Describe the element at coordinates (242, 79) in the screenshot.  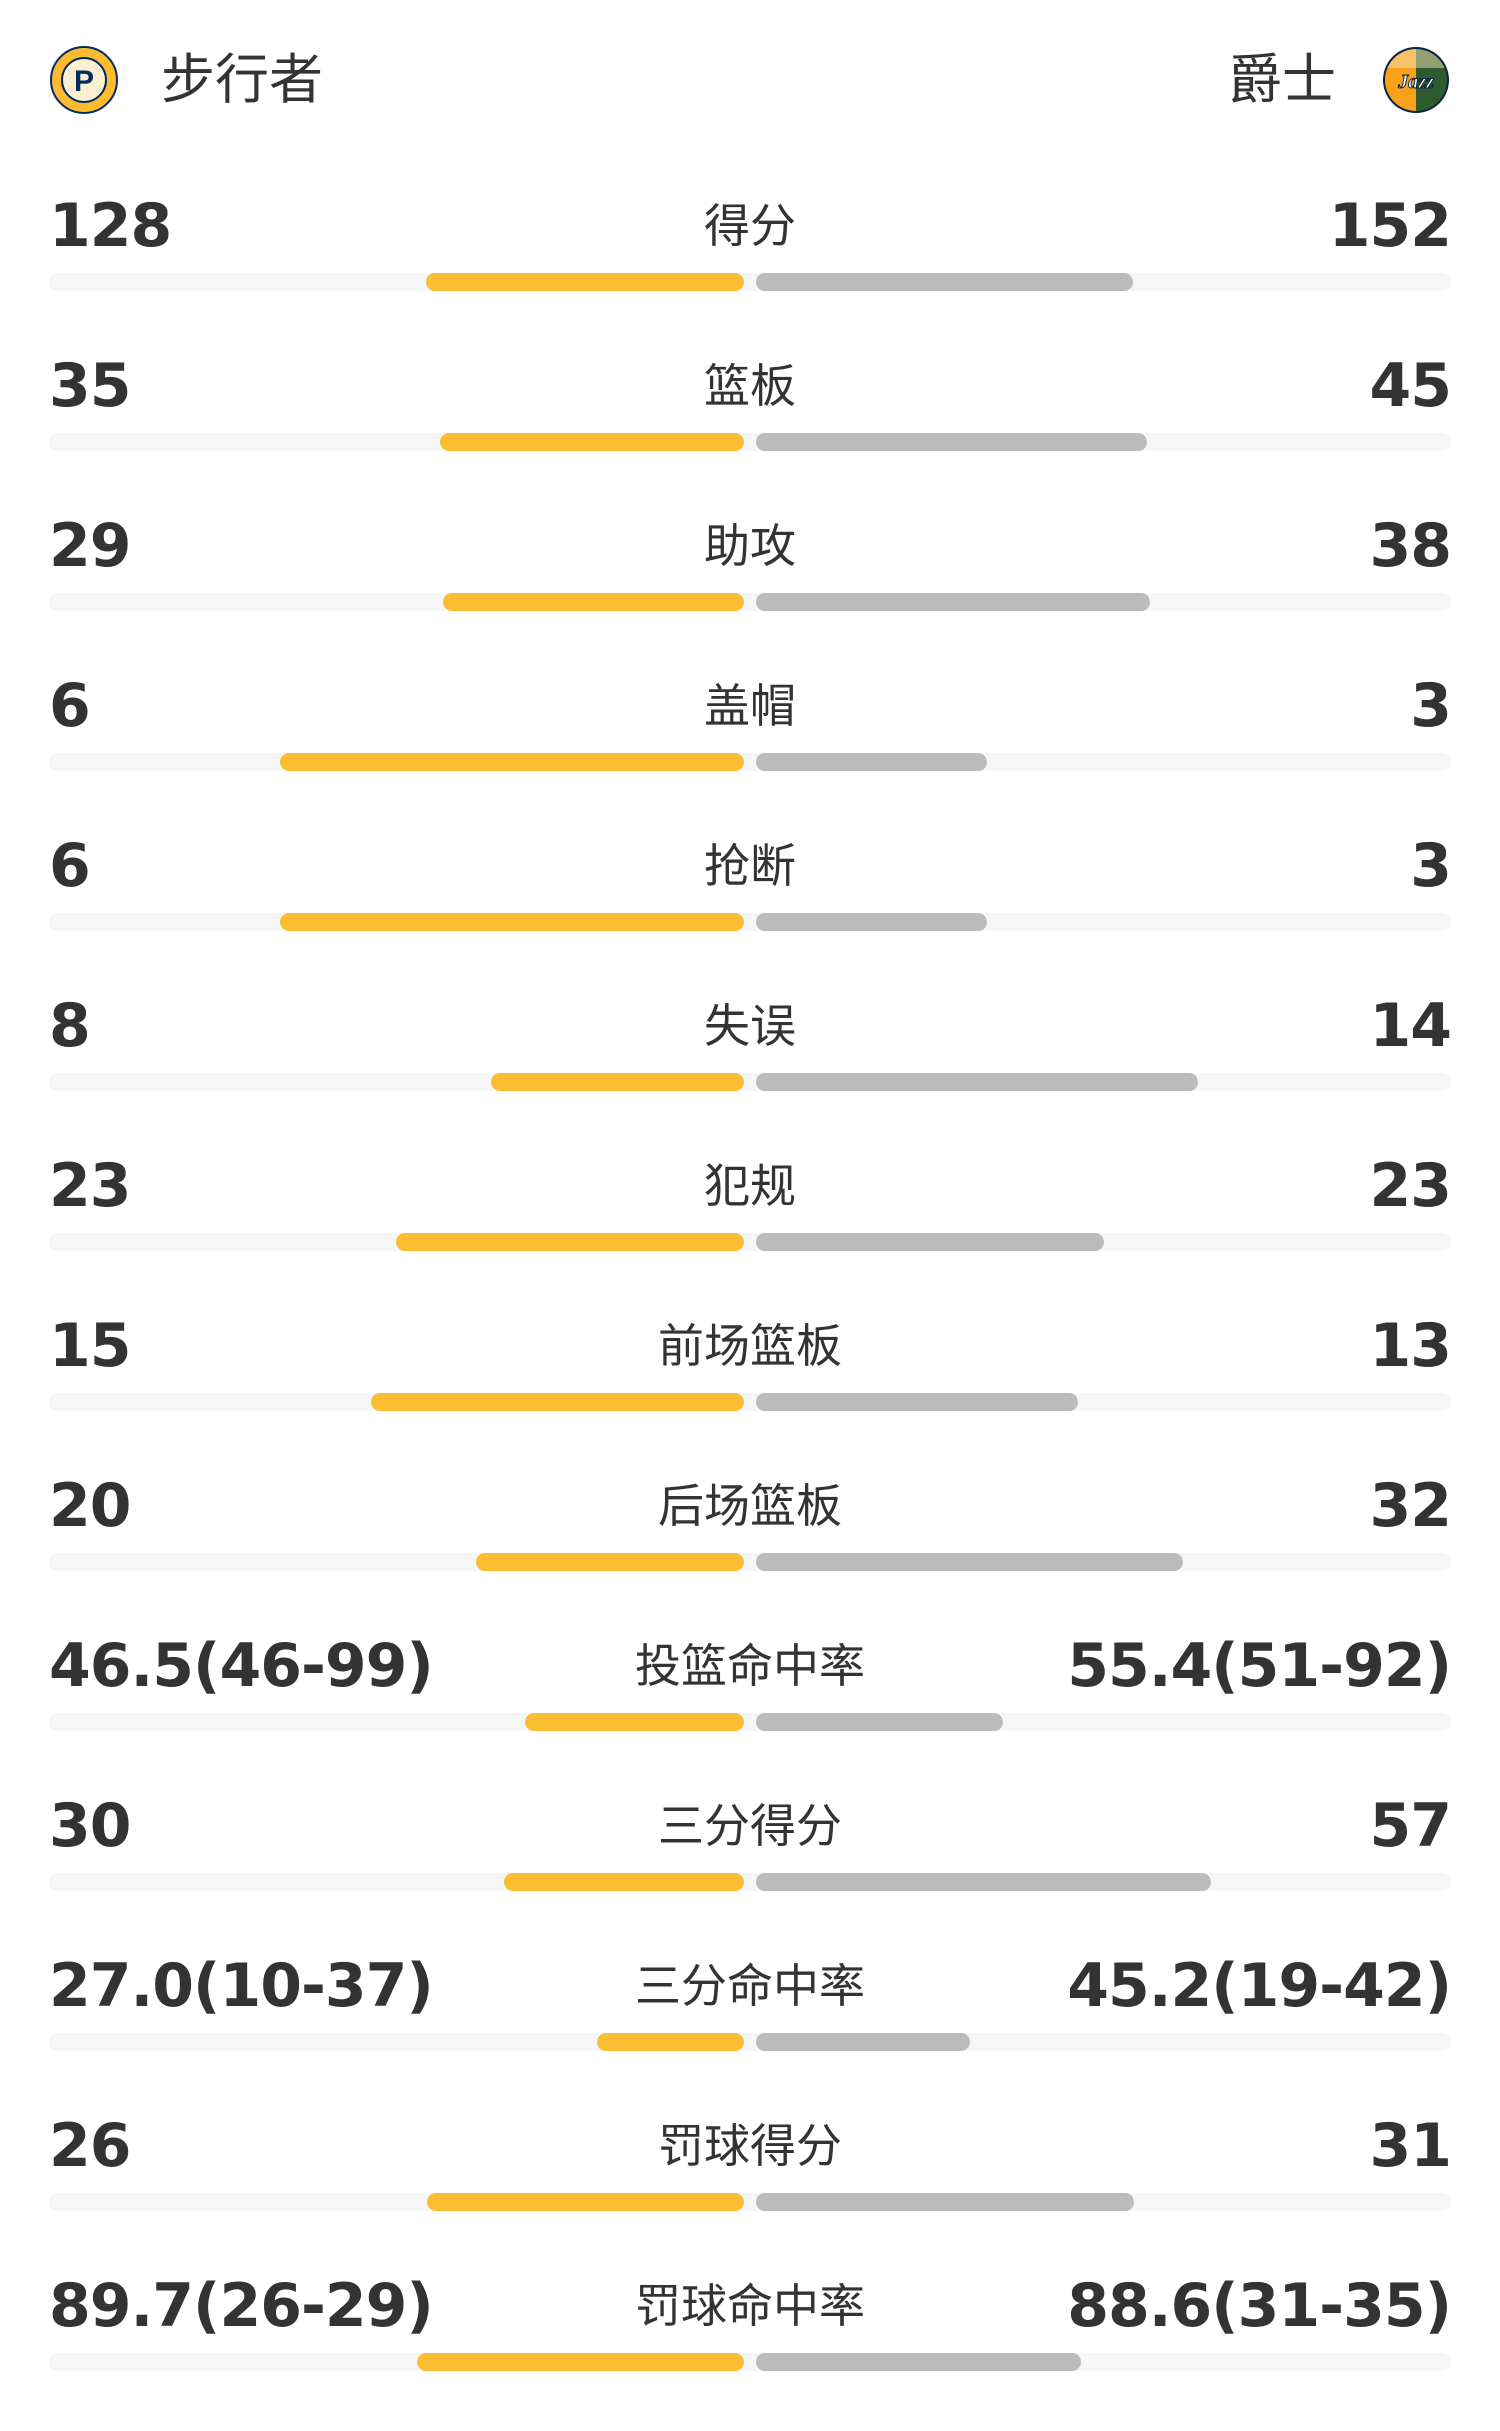
I see `home-team-name: 步行者` at that location.